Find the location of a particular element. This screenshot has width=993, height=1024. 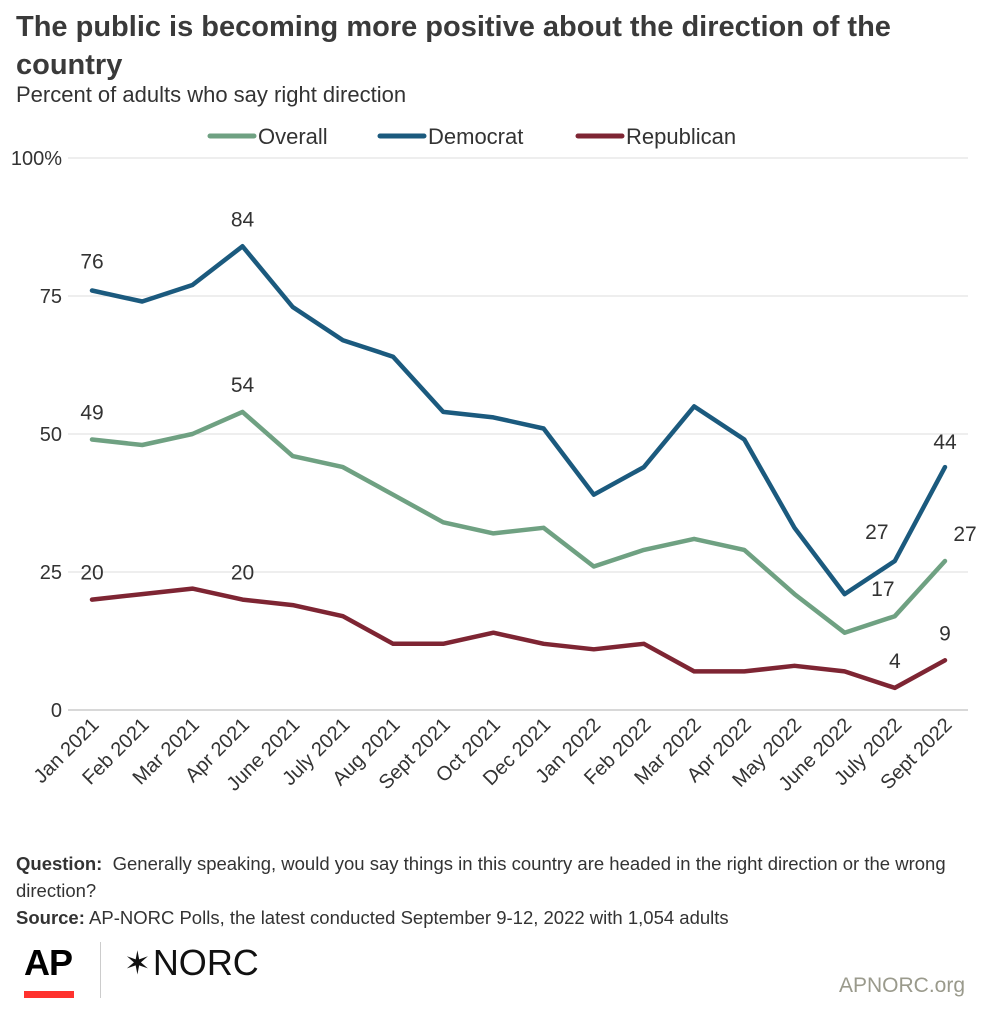

legend-label-overall: Overall is located at coordinates (293, 136).